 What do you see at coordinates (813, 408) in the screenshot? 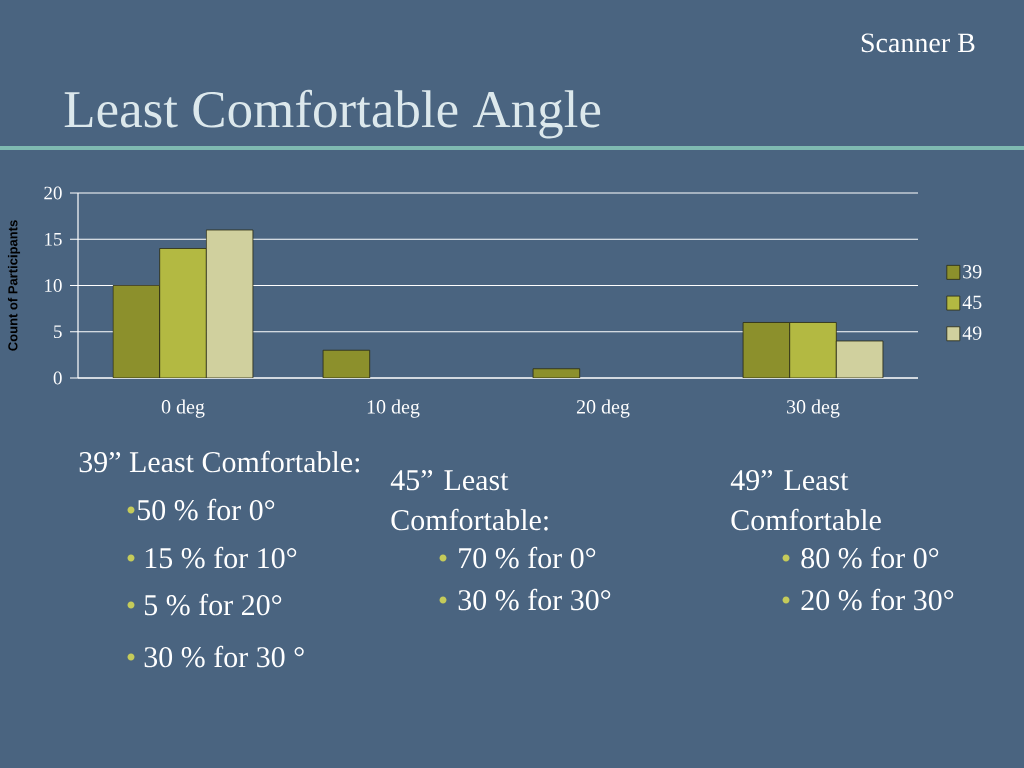
I see `x-tick-label: 30 deg` at bounding box center [813, 408].